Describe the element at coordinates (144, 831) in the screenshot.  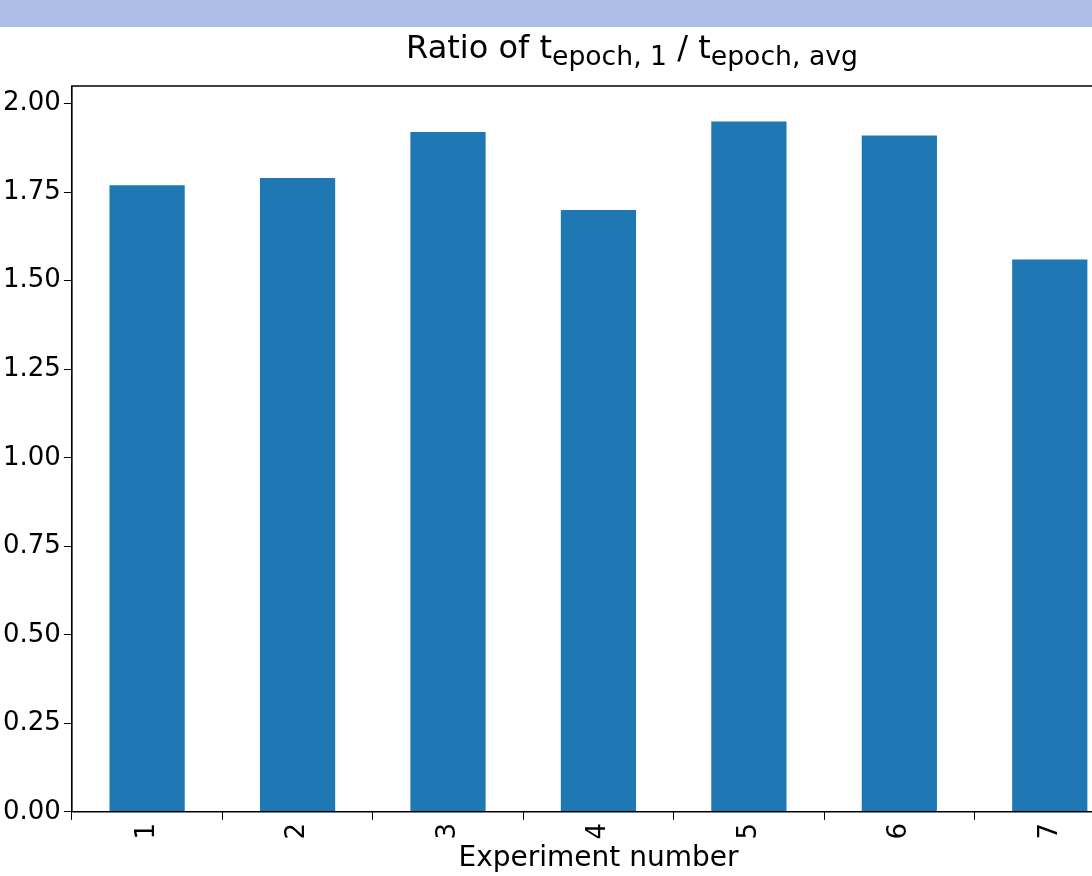
I see `x-tick-label: 1` at that location.